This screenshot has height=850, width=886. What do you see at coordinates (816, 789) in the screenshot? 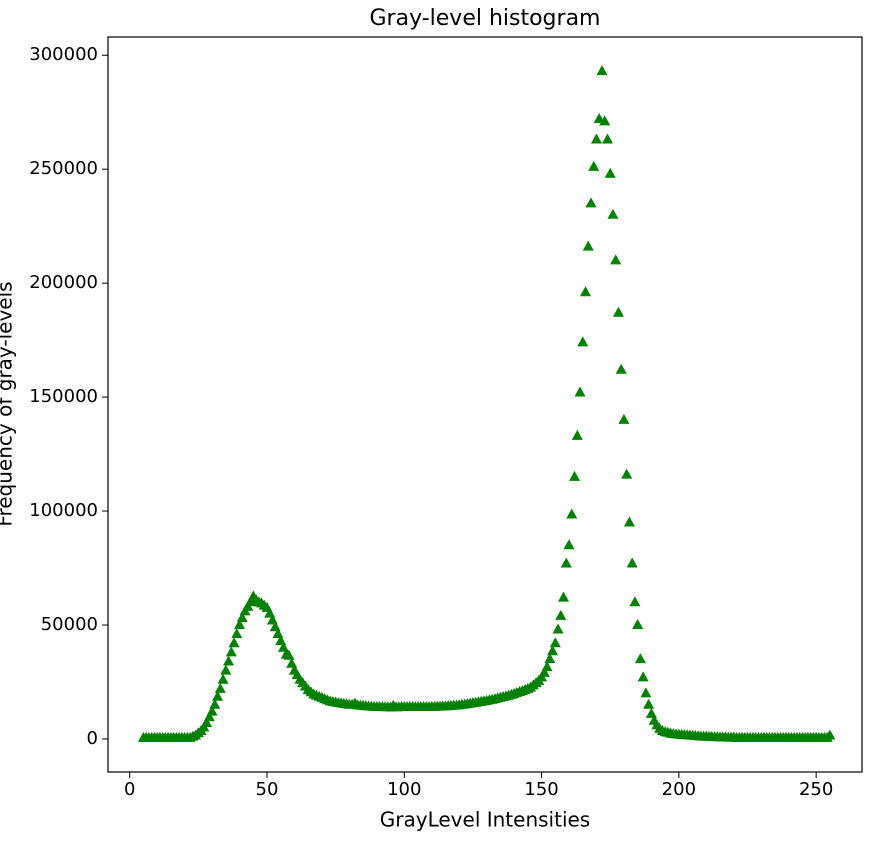
I see `x-tick-label: 250` at bounding box center [816, 789].